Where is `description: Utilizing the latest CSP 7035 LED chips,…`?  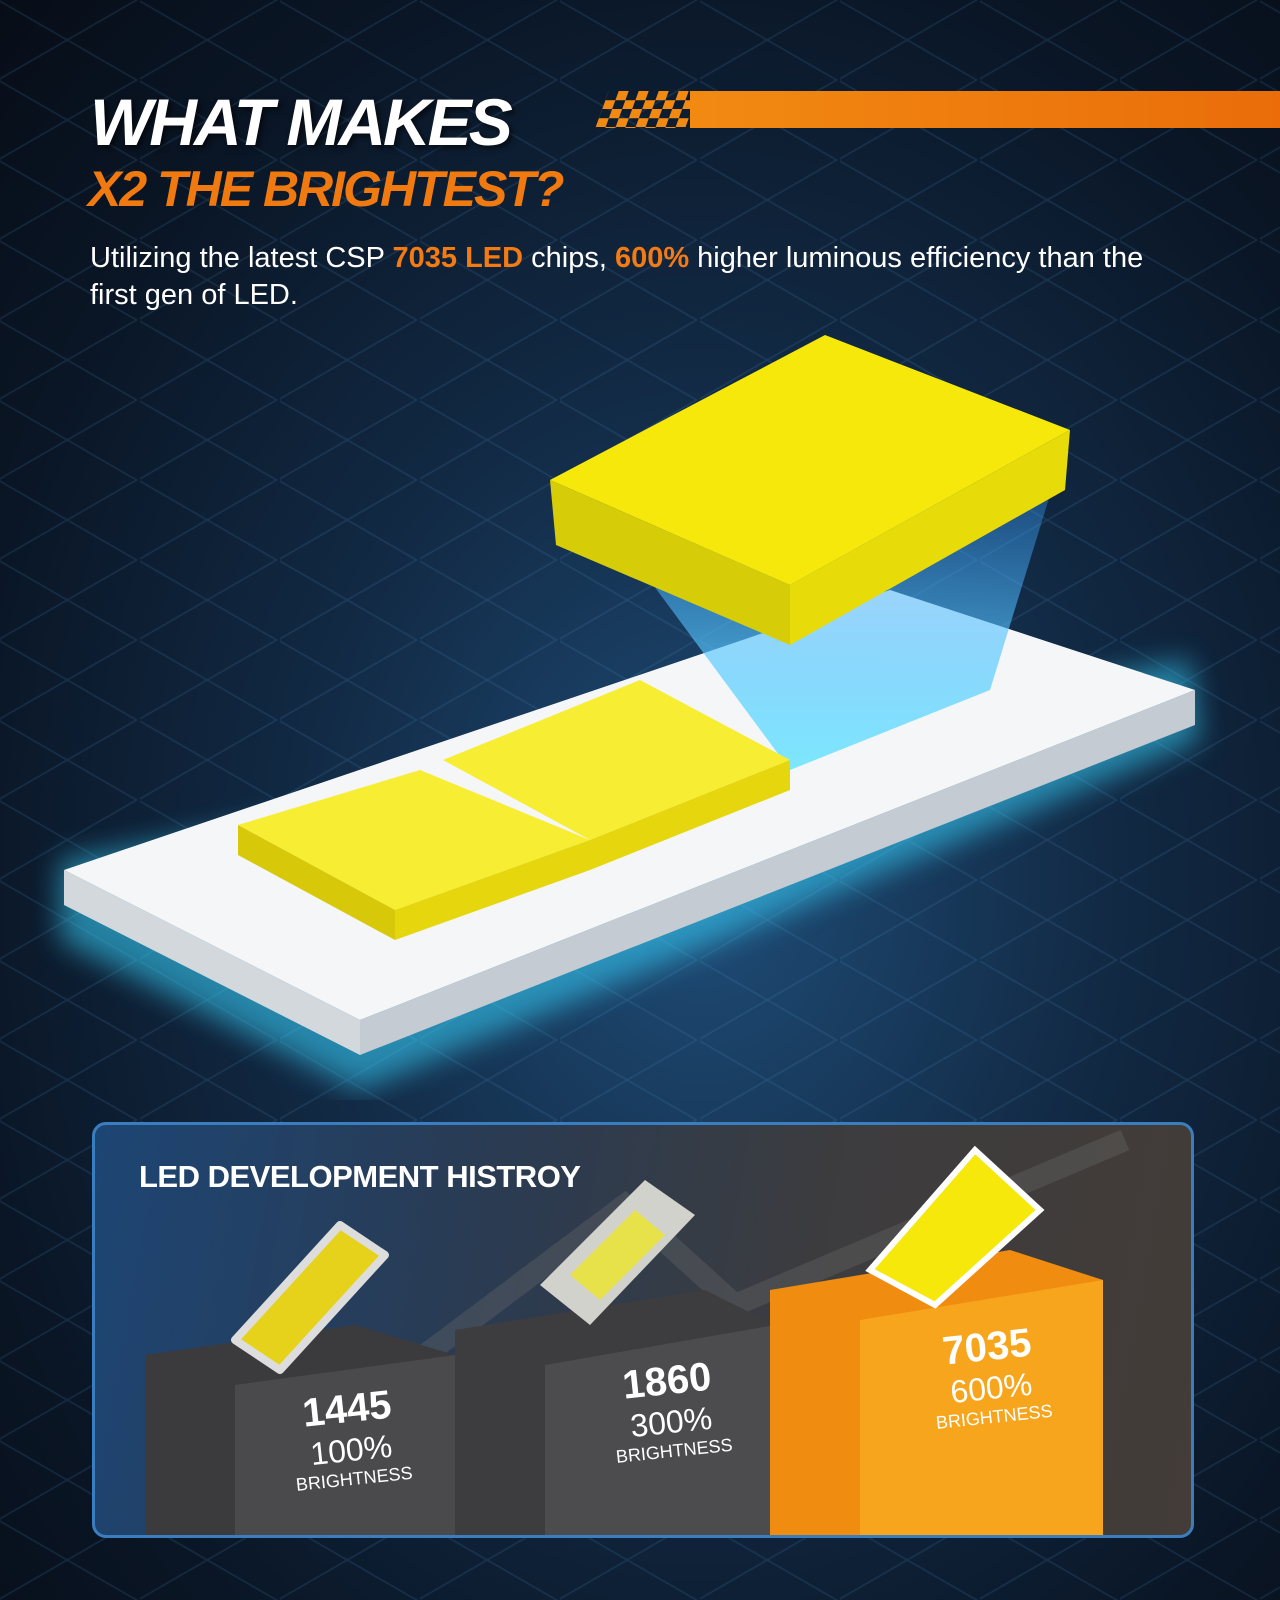
description: Utilizing the latest CSP 7035 LED chips,… is located at coordinates (630, 277).